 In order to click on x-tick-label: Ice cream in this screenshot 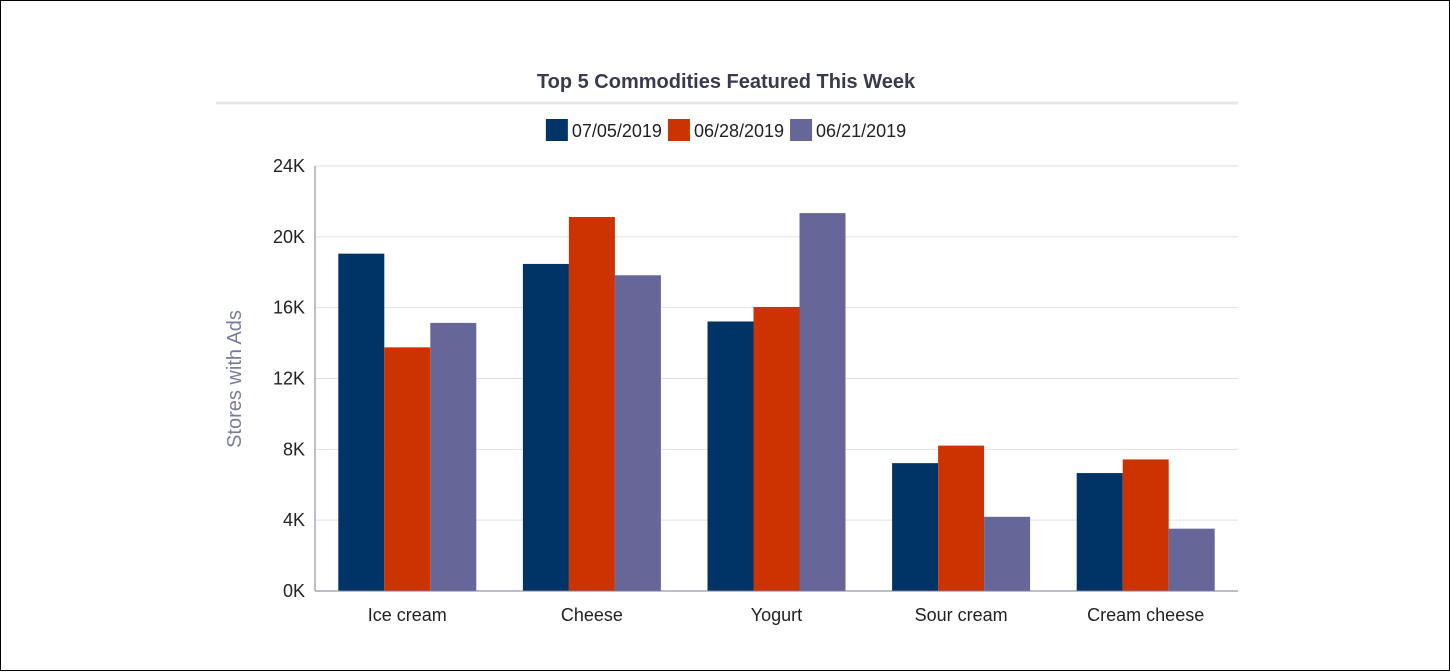, I will do `click(407, 615)`.